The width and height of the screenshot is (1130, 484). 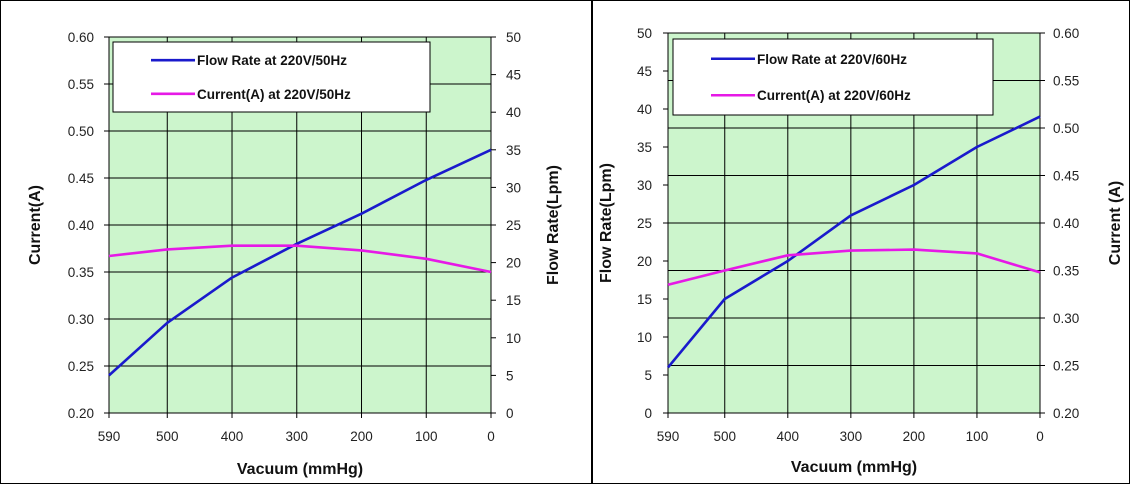 I want to click on right-axis-tick-label: 35, so click(x=513, y=150).